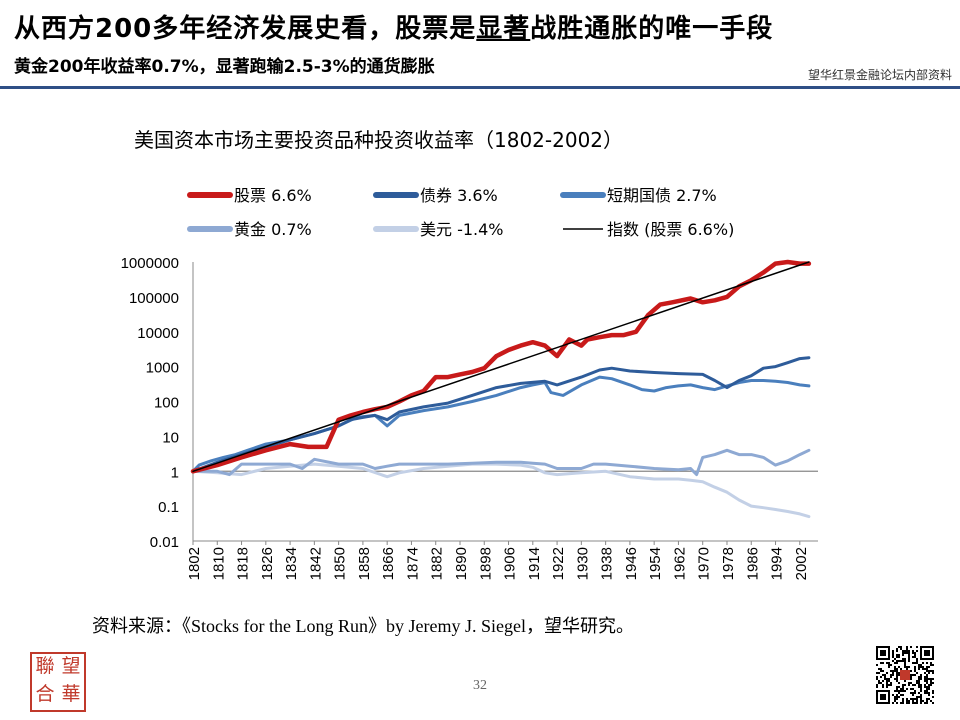 This screenshot has width=960, height=720. What do you see at coordinates (150, 263) in the screenshot?
I see `y-tick-label: 1000000` at bounding box center [150, 263].